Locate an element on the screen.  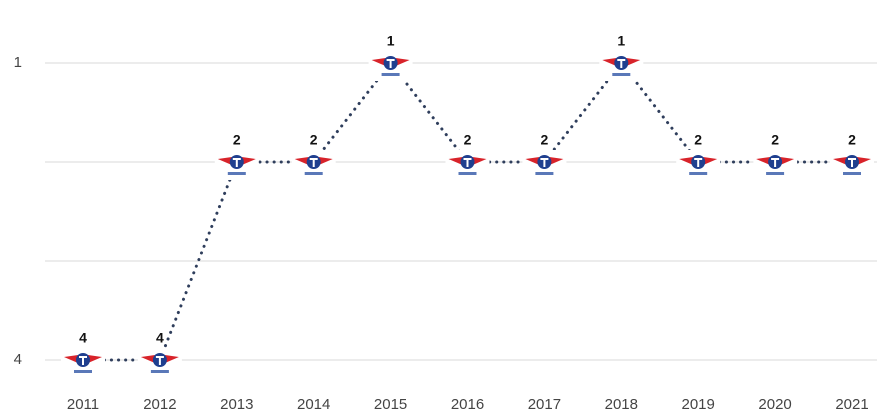
x-tick-label: 2017 is located at coordinates (544, 404).